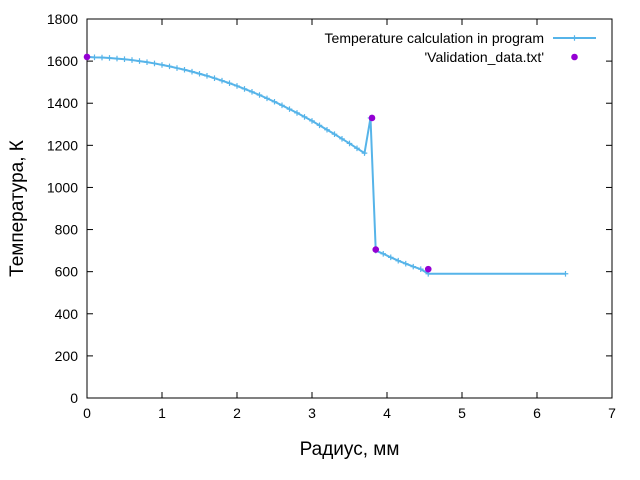  What do you see at coordinates (17, 208) in the screenshot?
I see `y-axis-label: Температура, К` at bounding box center [17, 208].